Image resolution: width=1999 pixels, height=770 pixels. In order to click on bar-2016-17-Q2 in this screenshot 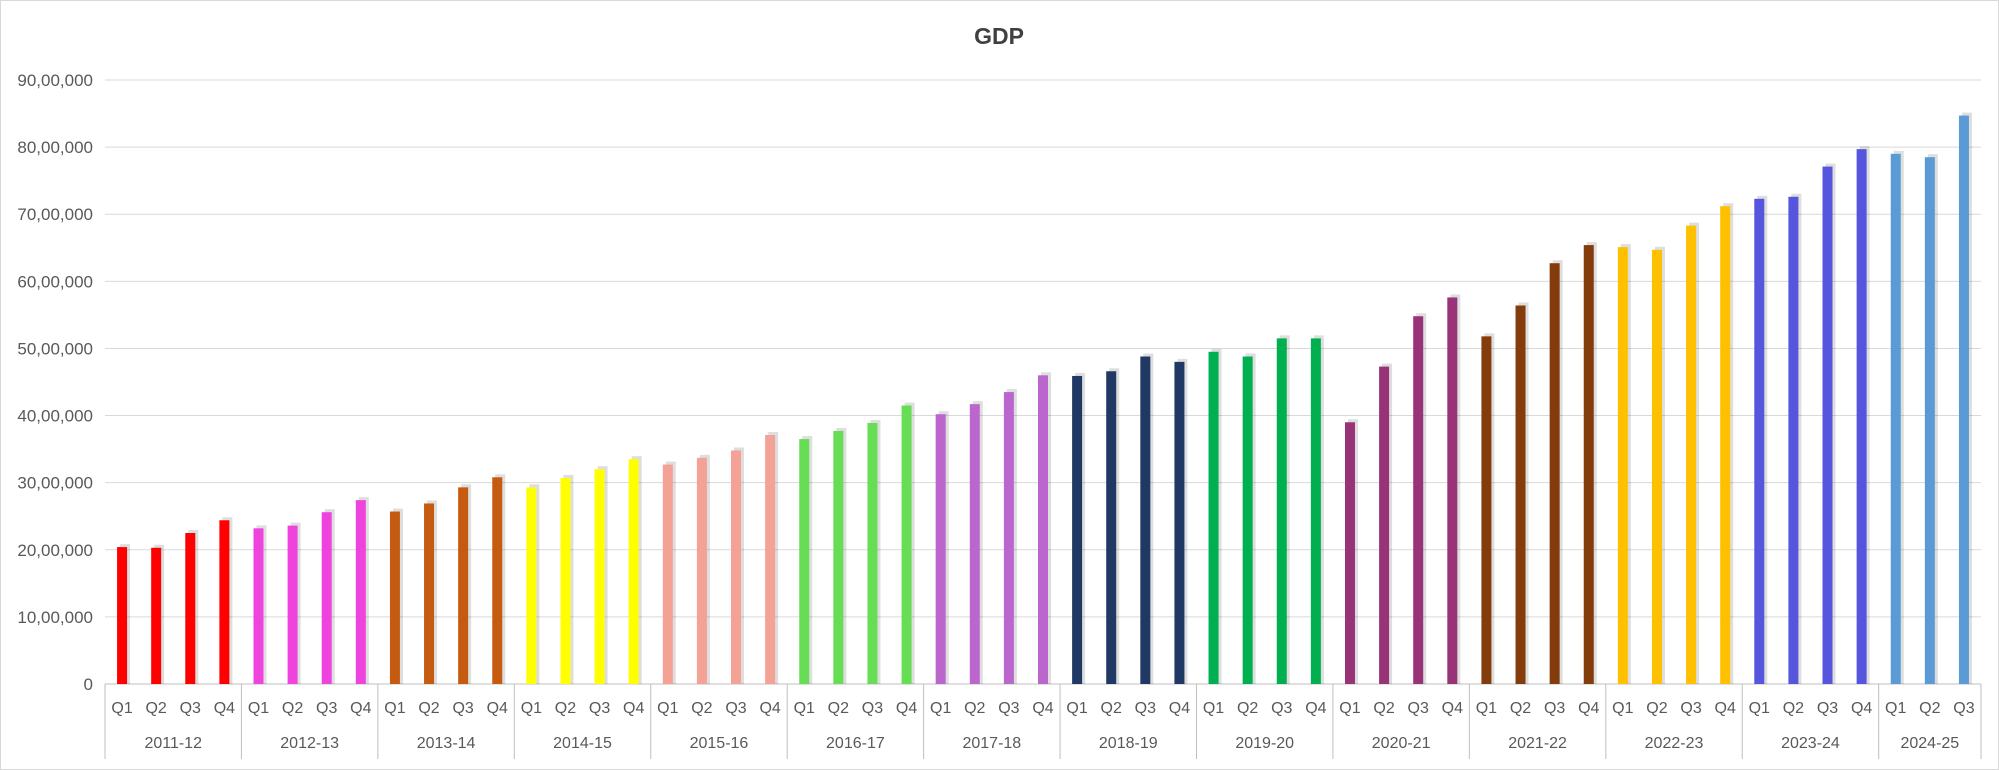, I will do `click(838, 557)`.